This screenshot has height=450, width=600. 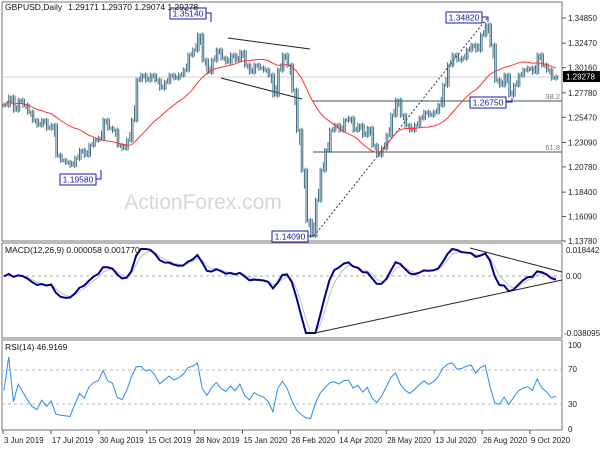 What do you see at coordinates (582, 93) in the screenshot?
I see `price-tick-label: 1.27780` at bounding box center [582, 93].